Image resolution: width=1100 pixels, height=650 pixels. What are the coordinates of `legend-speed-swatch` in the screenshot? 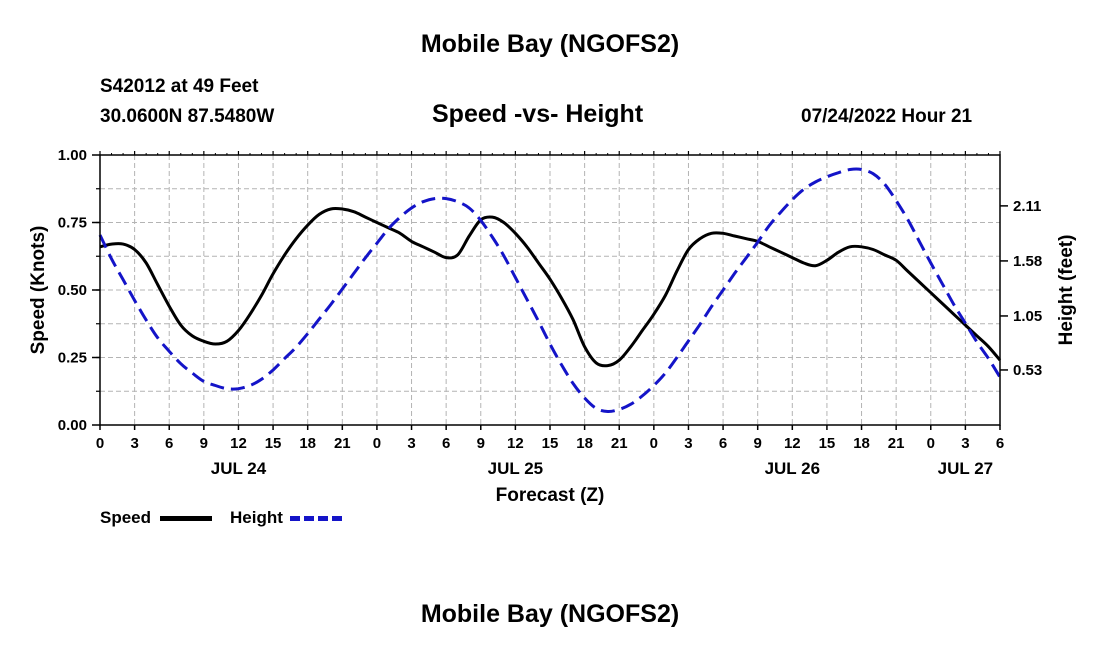 It's located at (186, 518).